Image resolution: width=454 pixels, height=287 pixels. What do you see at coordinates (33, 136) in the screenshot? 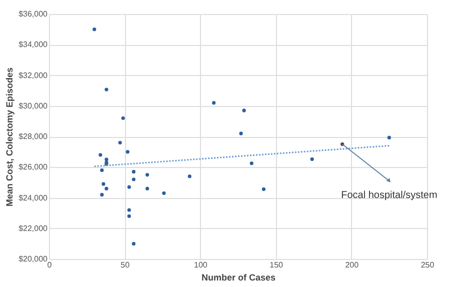
I see `y-tick-label: $28,000` at bounding box center [33, 136].